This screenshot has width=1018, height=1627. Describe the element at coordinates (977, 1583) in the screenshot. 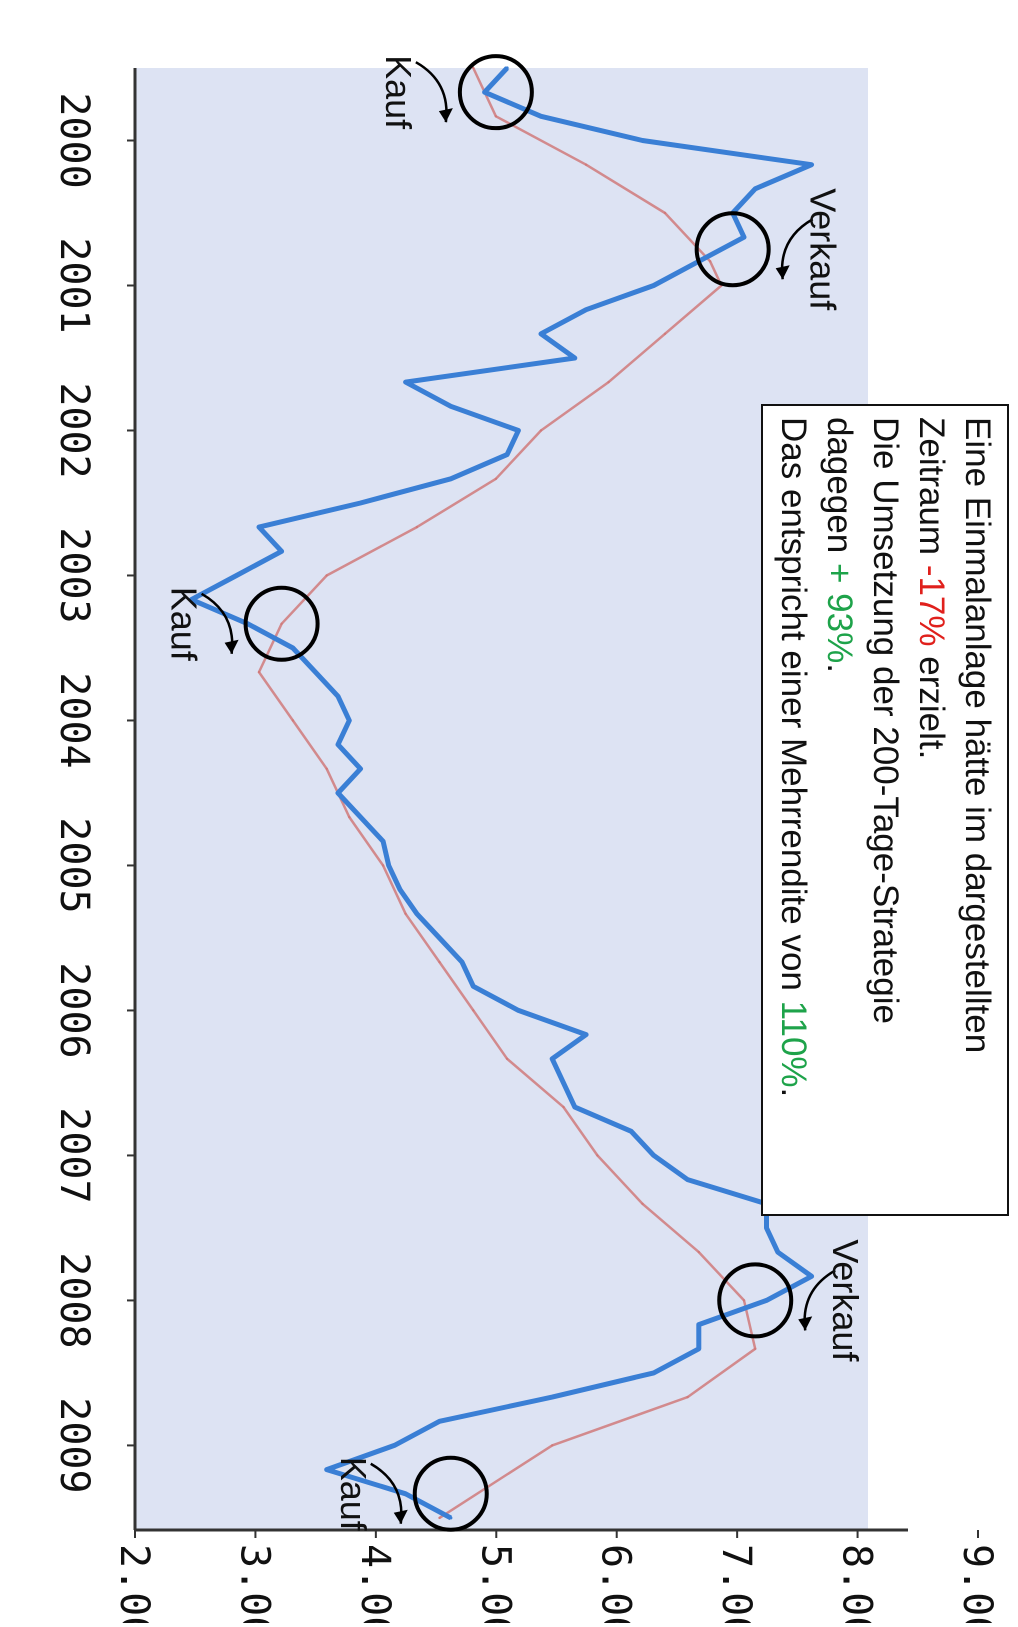

I see `y-tick-label: 9.000` at that location.